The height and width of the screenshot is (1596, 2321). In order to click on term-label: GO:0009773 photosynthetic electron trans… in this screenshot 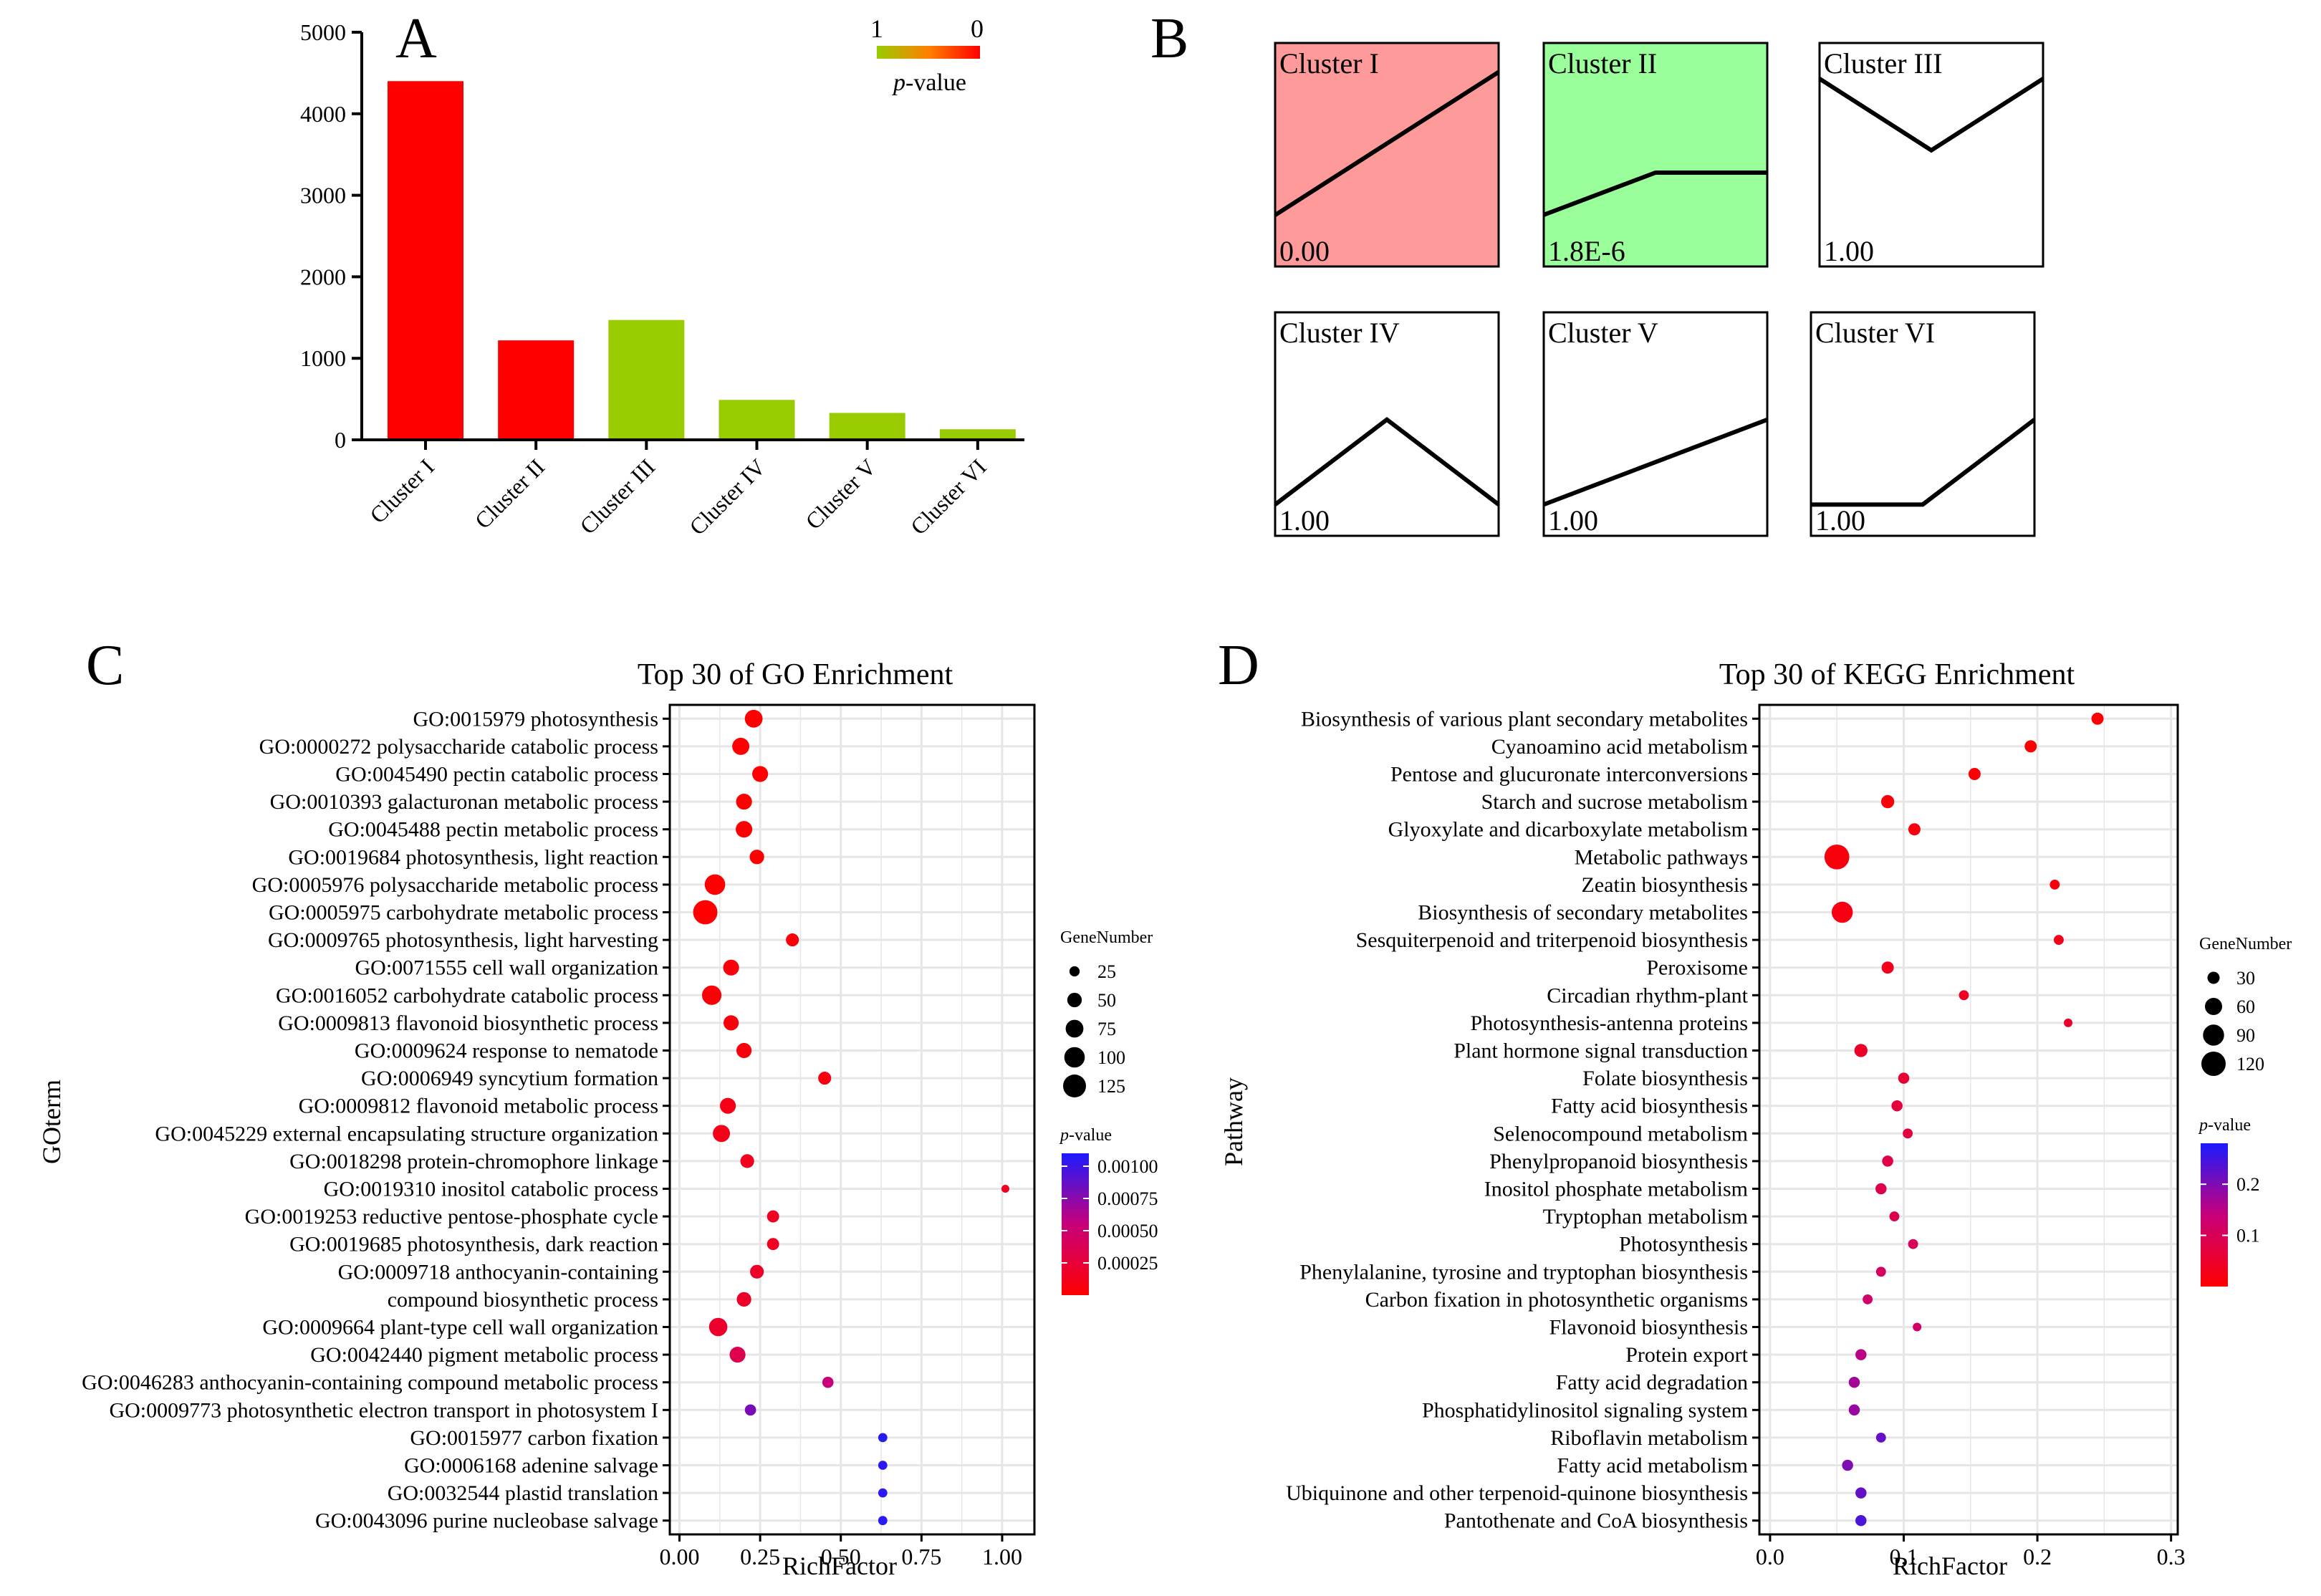, I will do `click(383, 1410)`.